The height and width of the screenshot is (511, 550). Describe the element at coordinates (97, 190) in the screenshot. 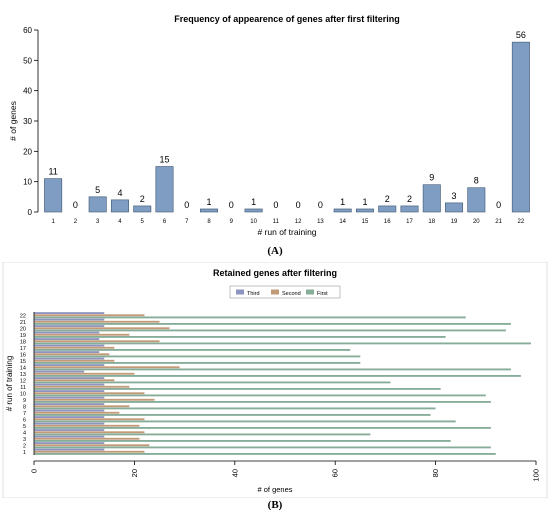

I see `bar-value-label: 5` at that location.